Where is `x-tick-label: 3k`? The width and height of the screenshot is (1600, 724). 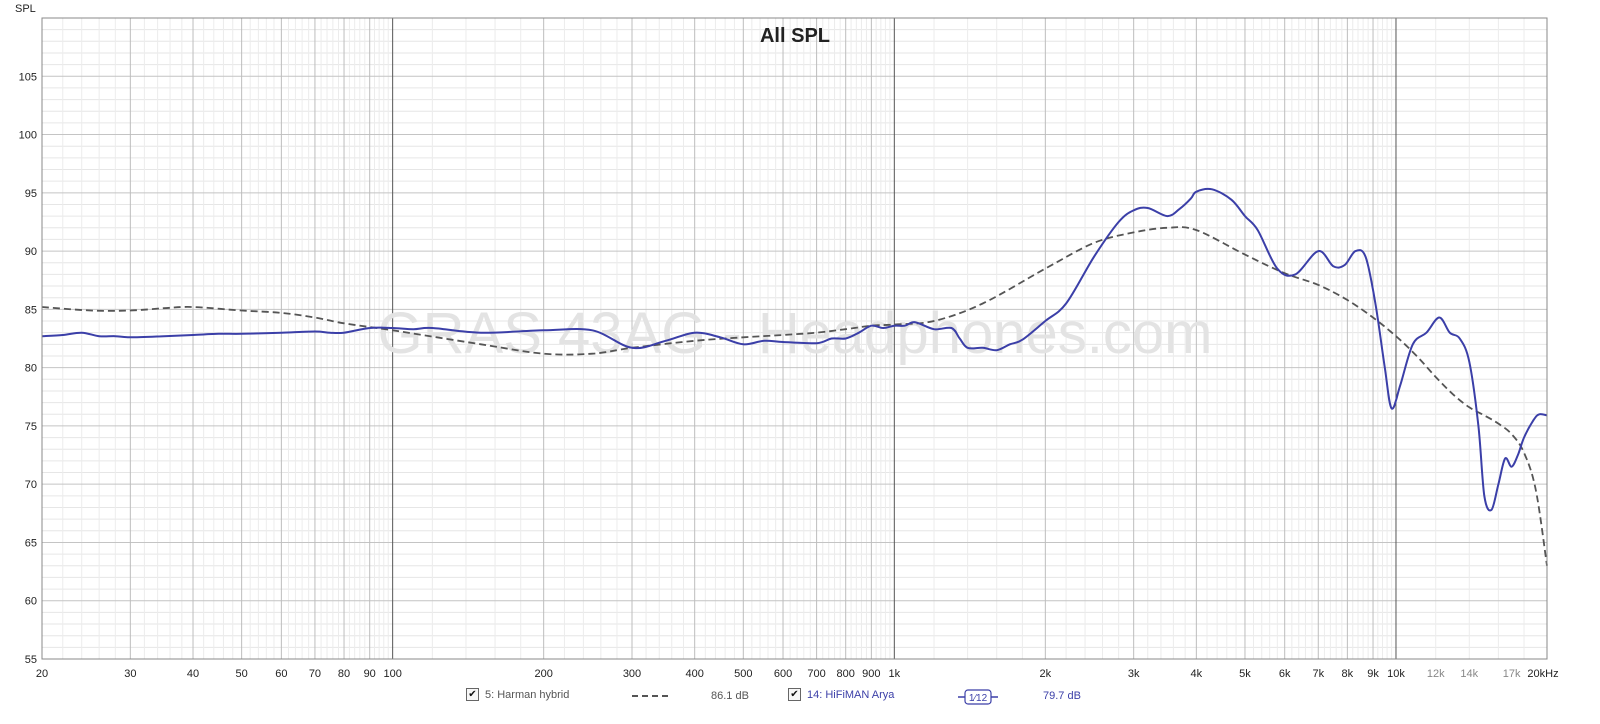 x-tick-label: 3k is located at coordinates (1134, 674).